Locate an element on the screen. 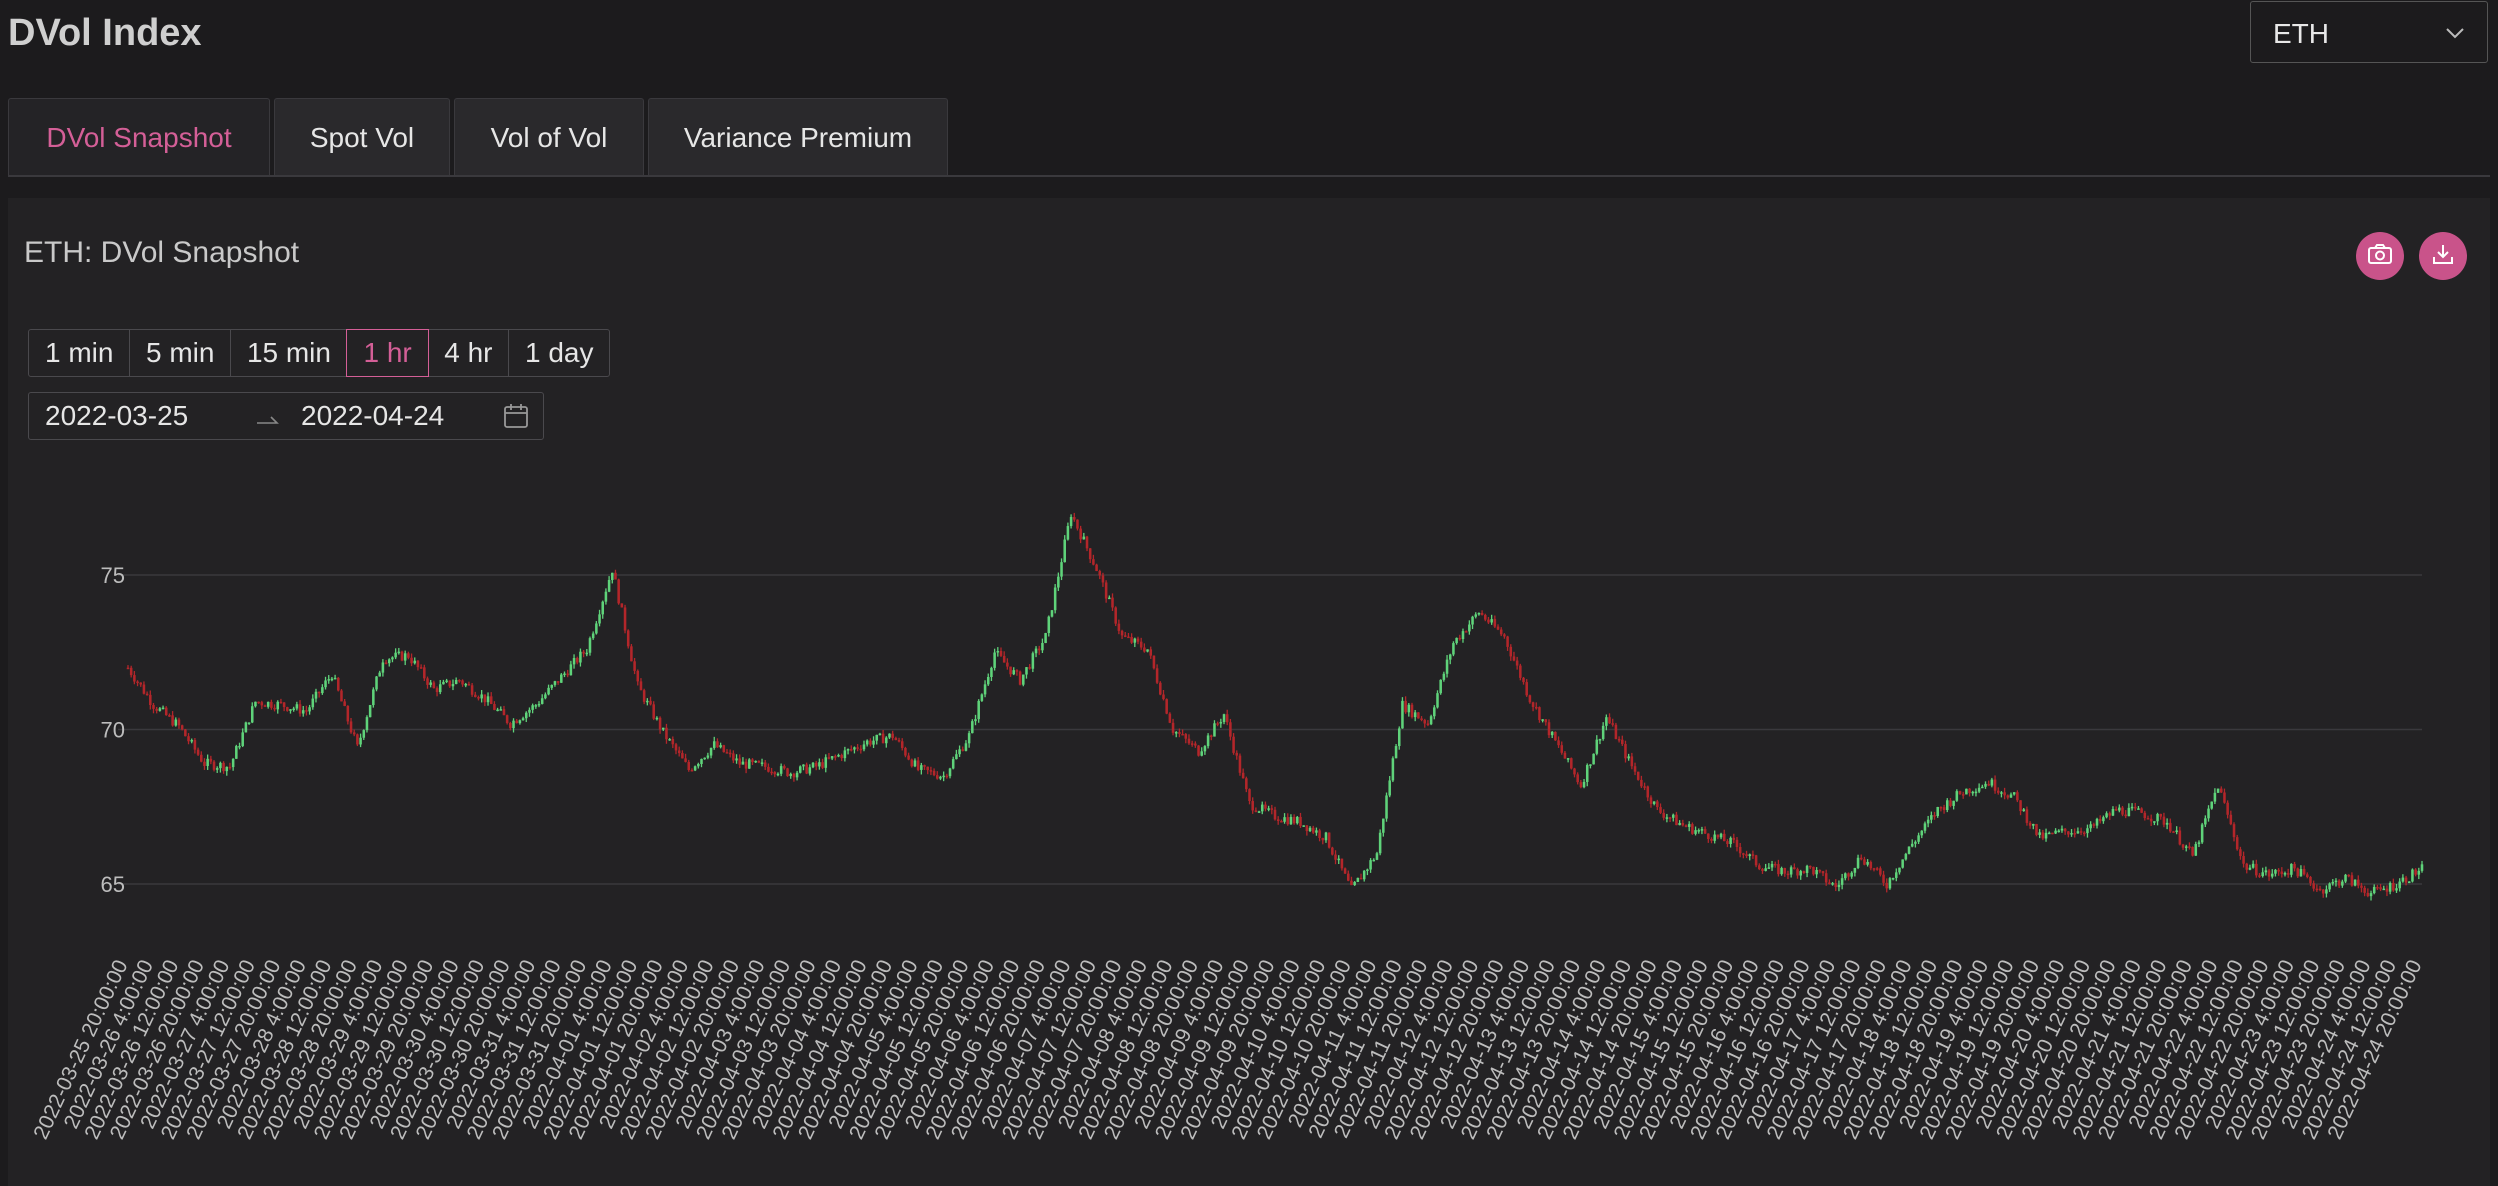  date-range-picker: 2022-03-25 2022-04-24 is located at coordinates (286, 416).